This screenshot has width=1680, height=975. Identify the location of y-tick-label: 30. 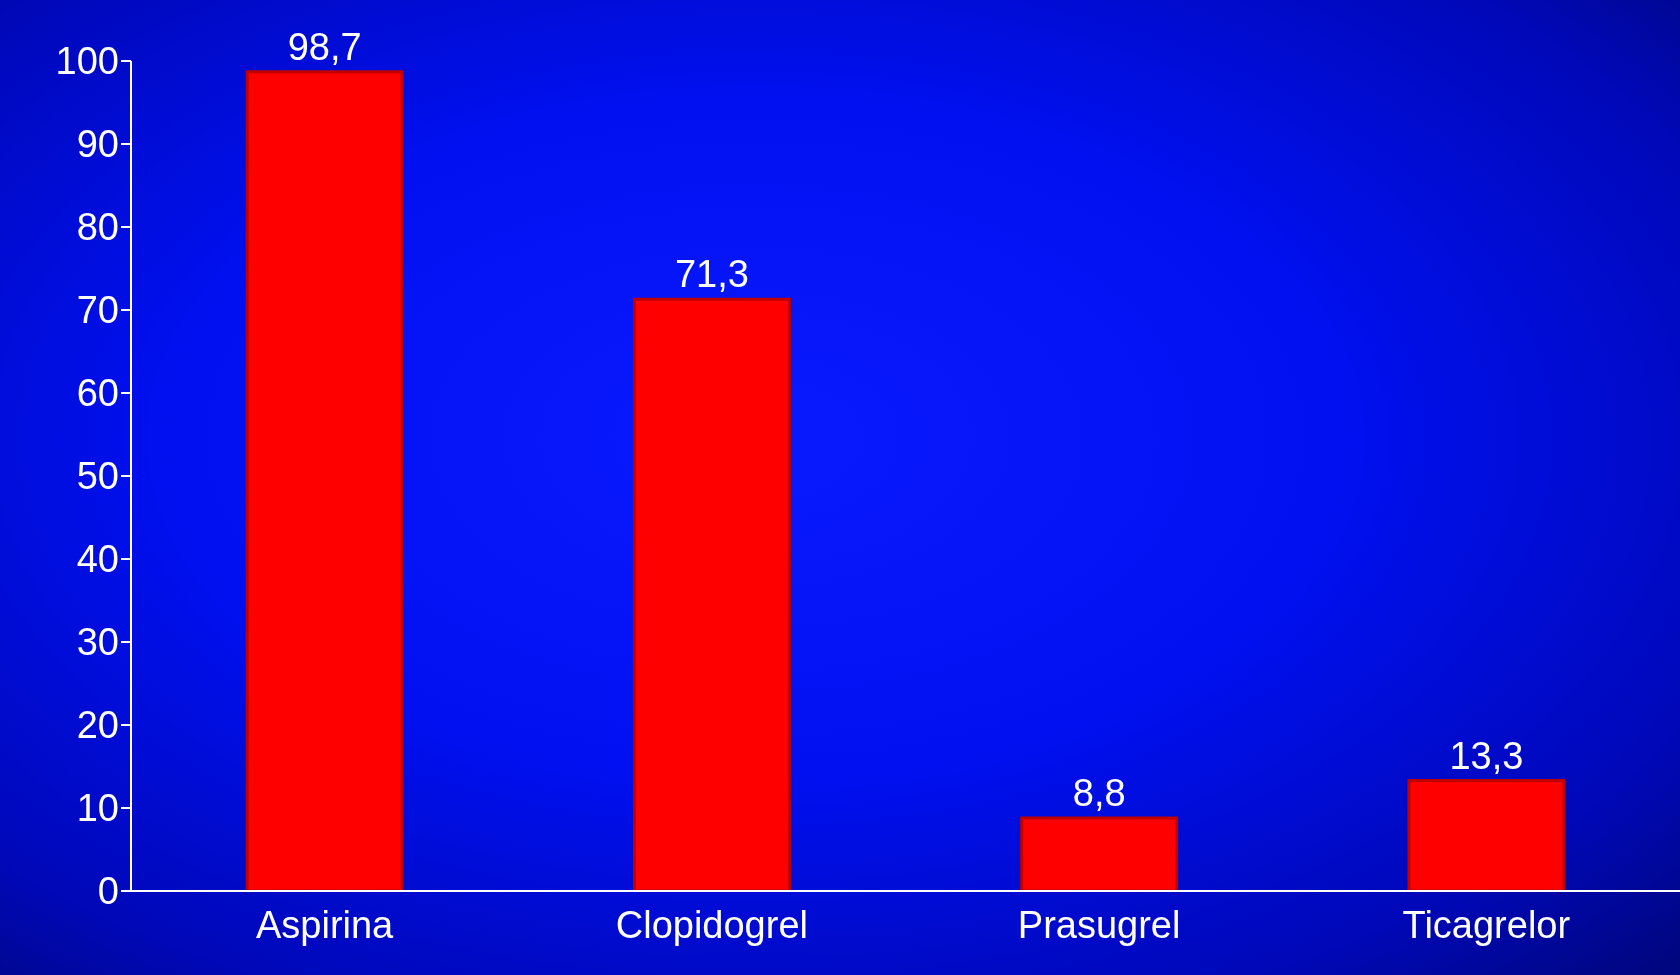
(97, 642).